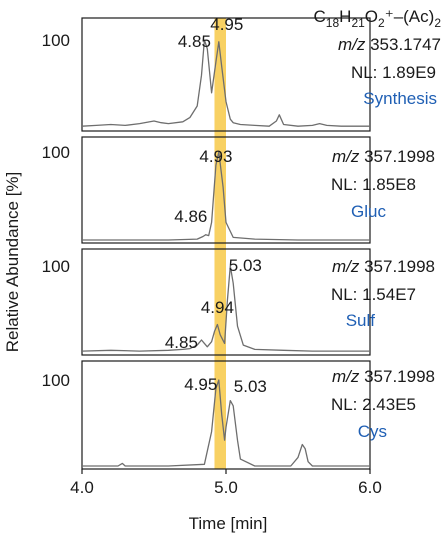  What do you see at coordinates (320, 16) in the screenshot?
I see `formula-c: C` at bounding box center [320, 16].